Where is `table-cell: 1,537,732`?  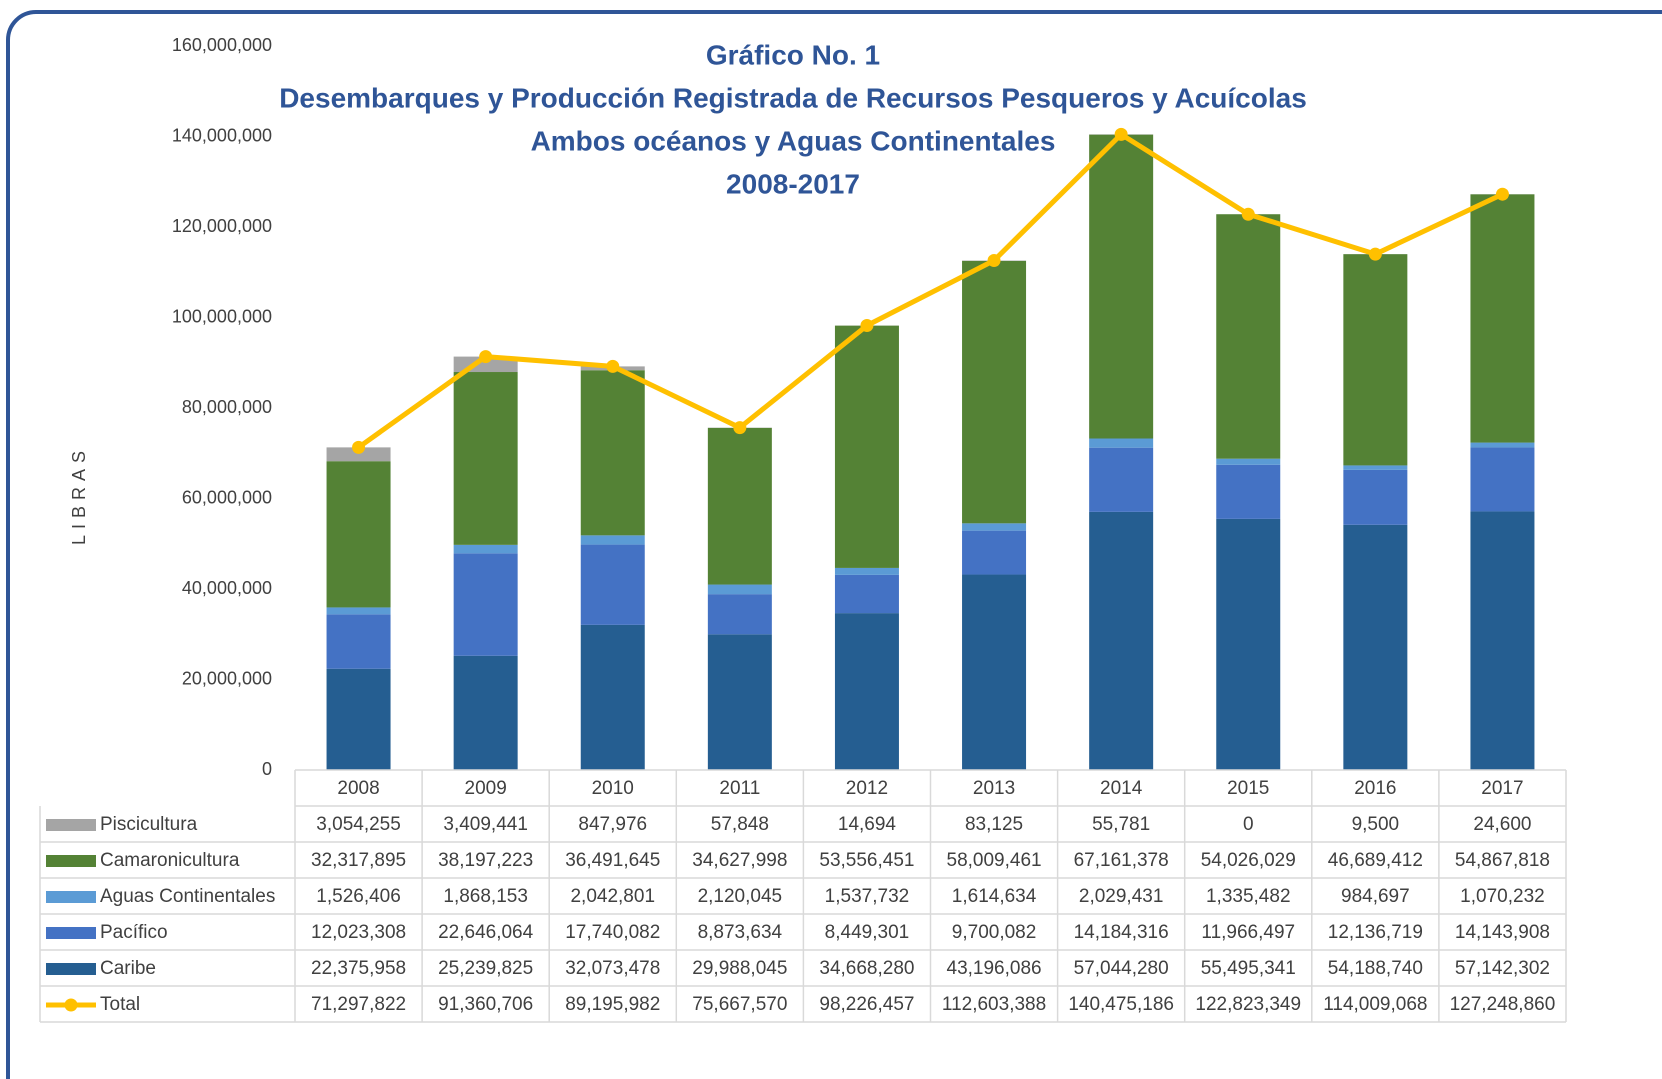
table-cell: 1,537,732 is located at coordinates (867, 896).